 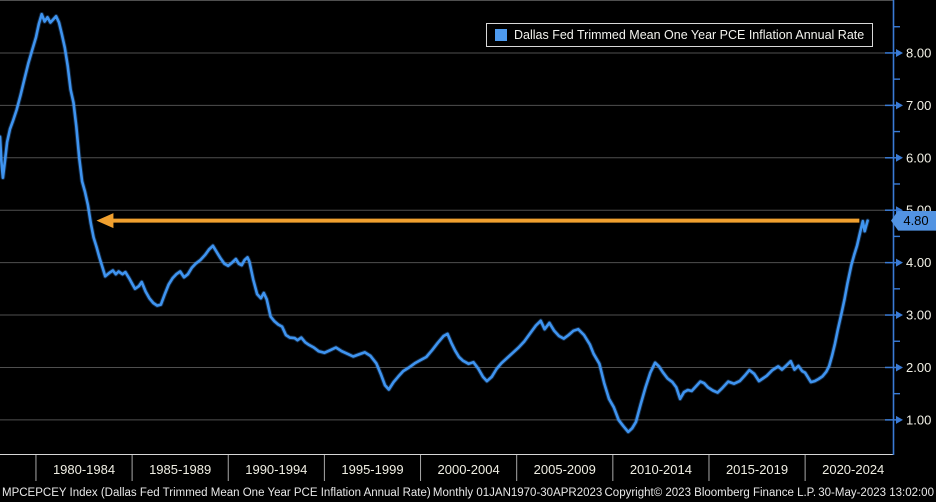 I want to click on legend-swatch-icon, so click(x=501, y=35).